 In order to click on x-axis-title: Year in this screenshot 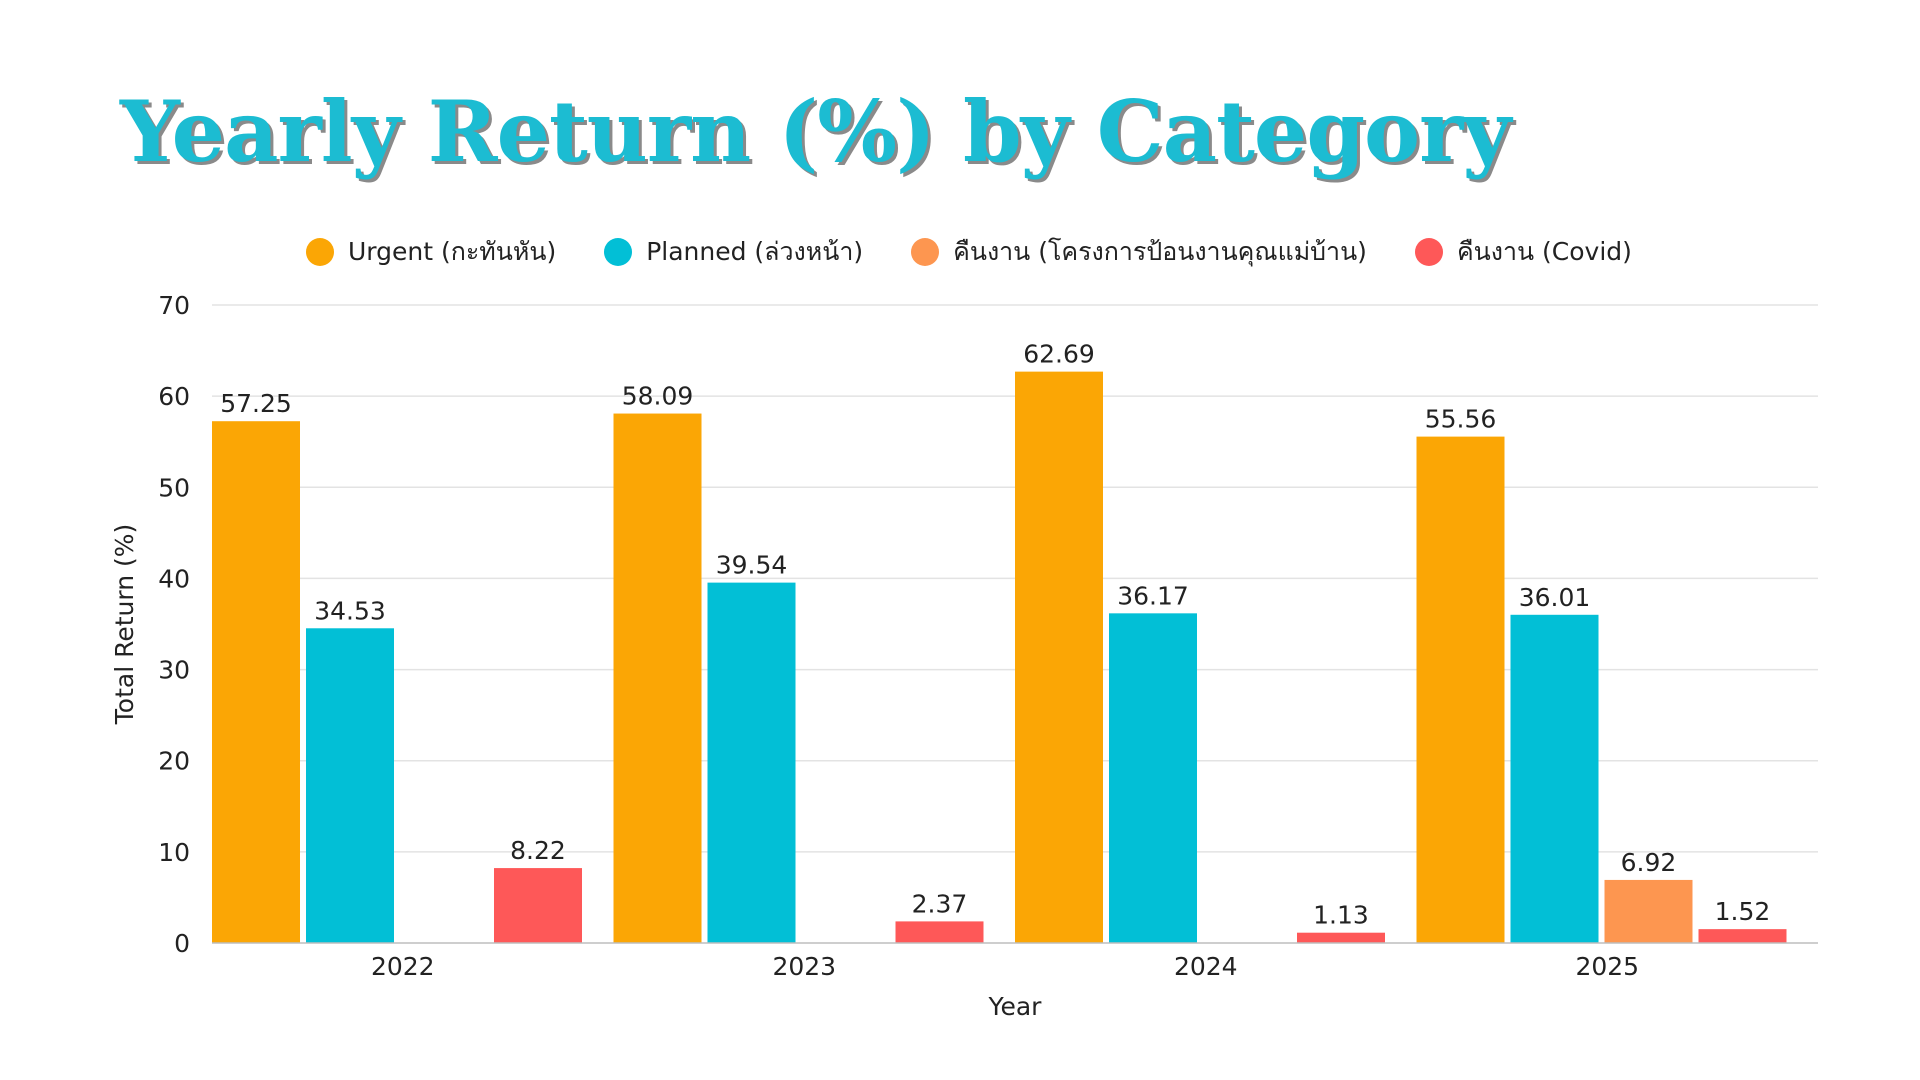, I will do `click(1015, 1006)`.